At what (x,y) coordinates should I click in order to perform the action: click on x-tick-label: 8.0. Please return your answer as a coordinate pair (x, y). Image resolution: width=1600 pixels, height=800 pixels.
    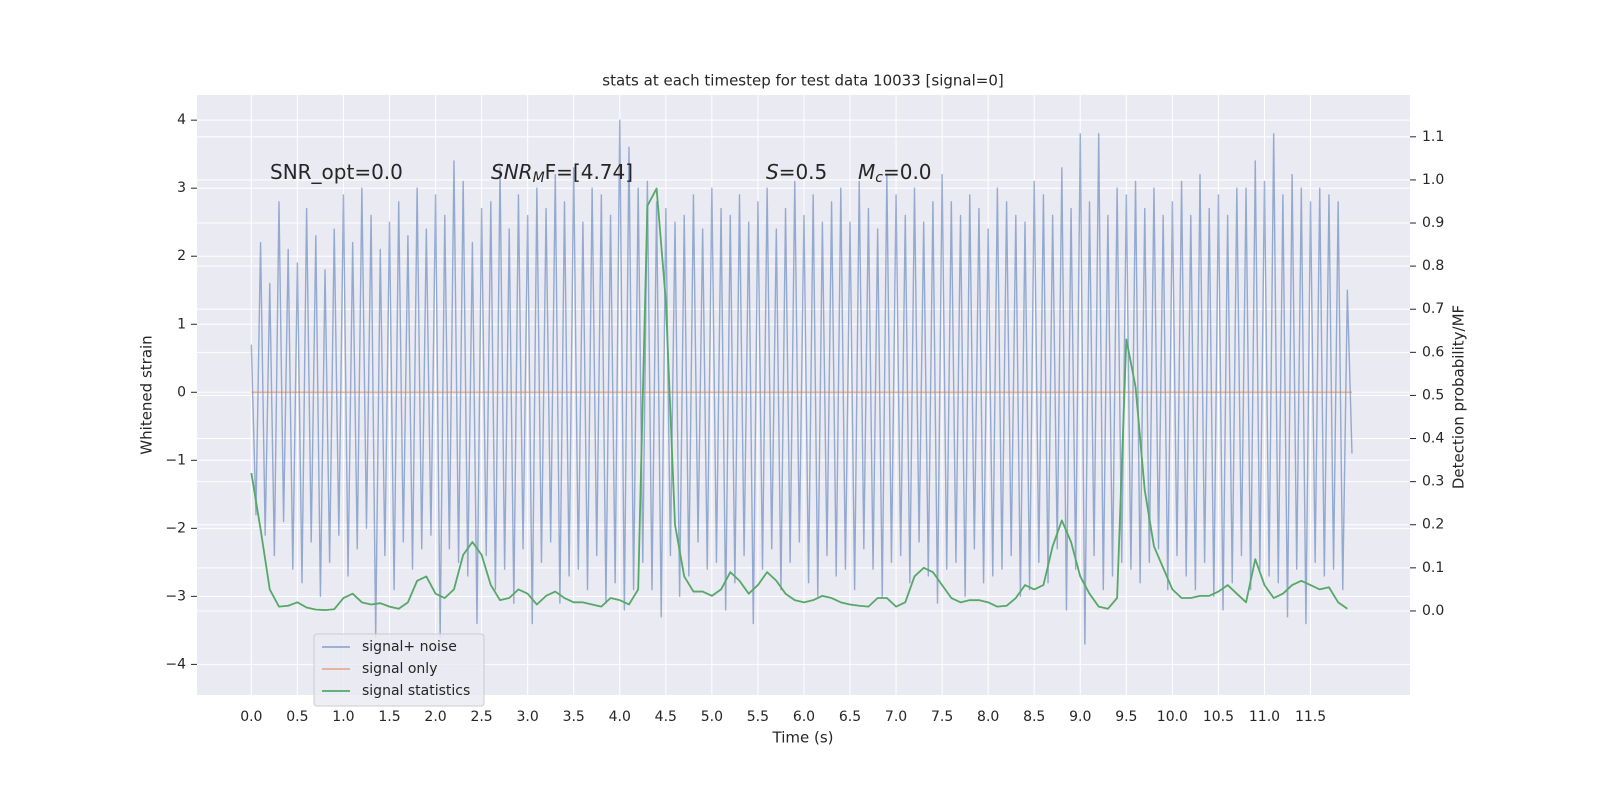
    Looking at the image, I should click on (988, 717).